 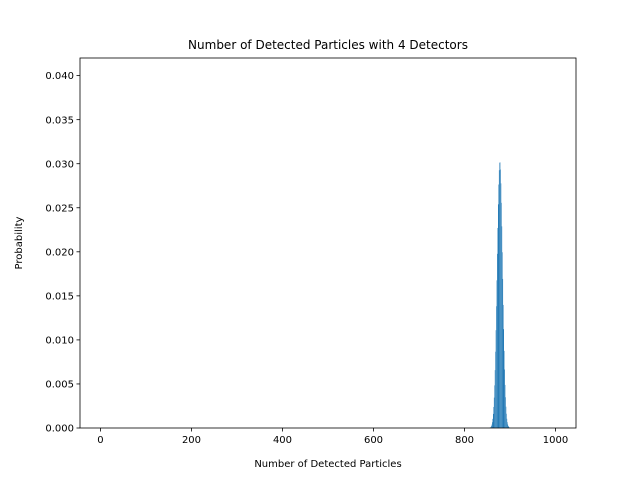 I want to click on y-tick-label: 0.020, so click(x=59, y=252).